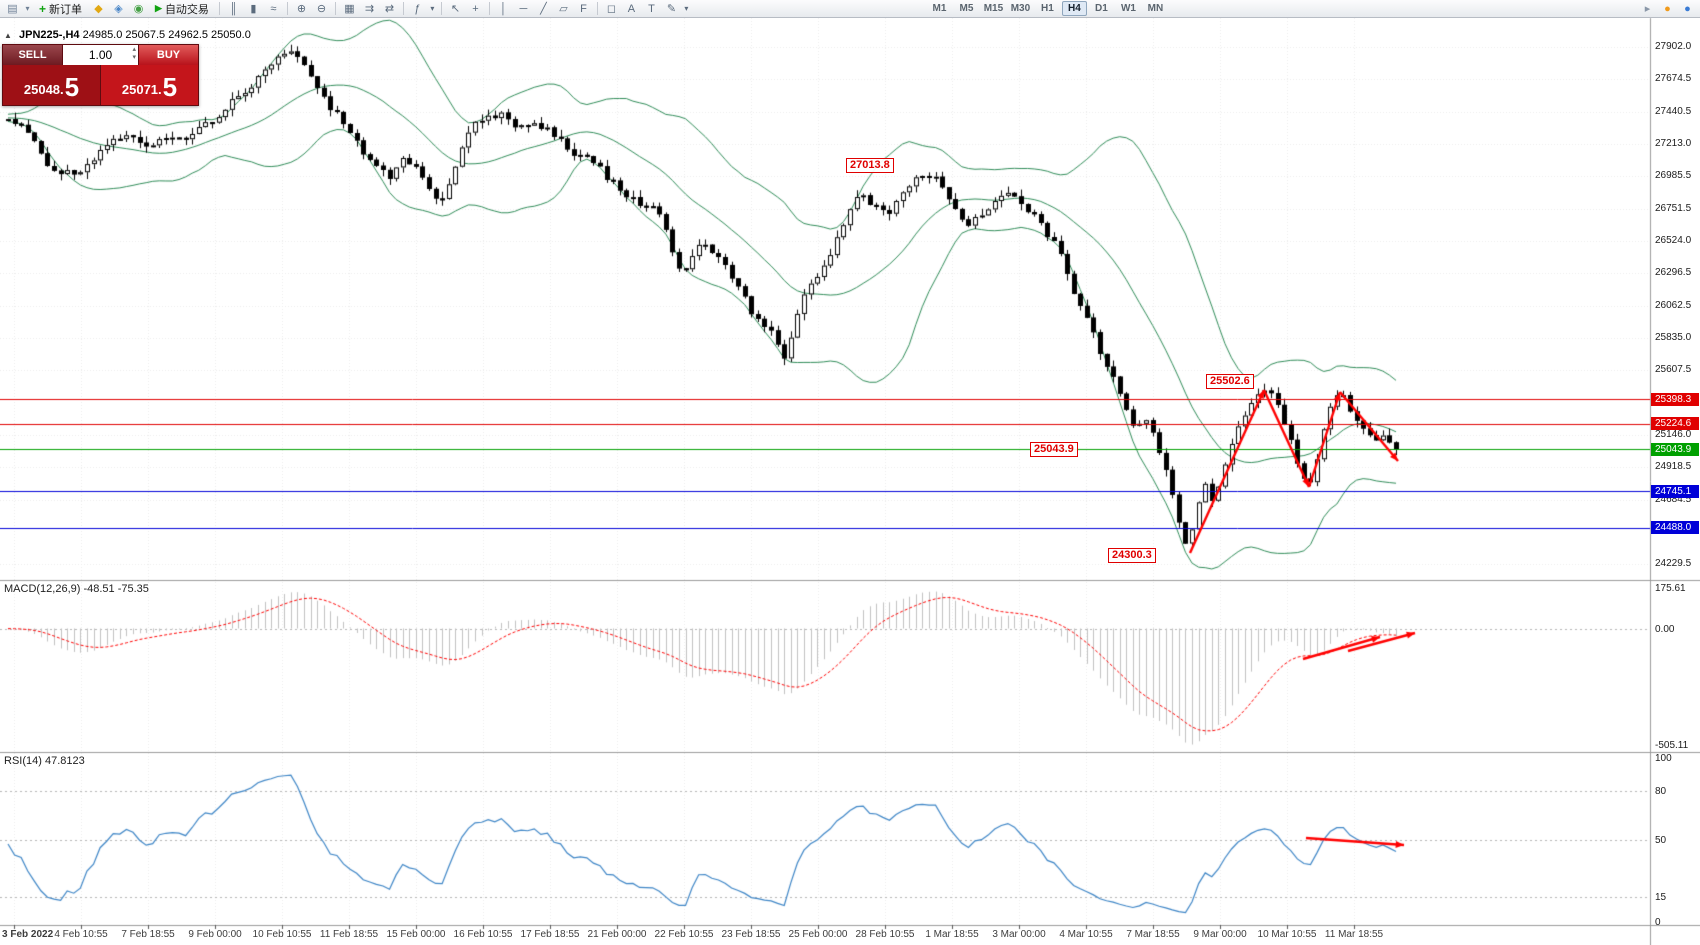 The height and width of the screenshot is (945, 1700). Describe the element at coordinates (1673, 337) in the screenshot. I see `y-axis-label: 25835.0` at that location.